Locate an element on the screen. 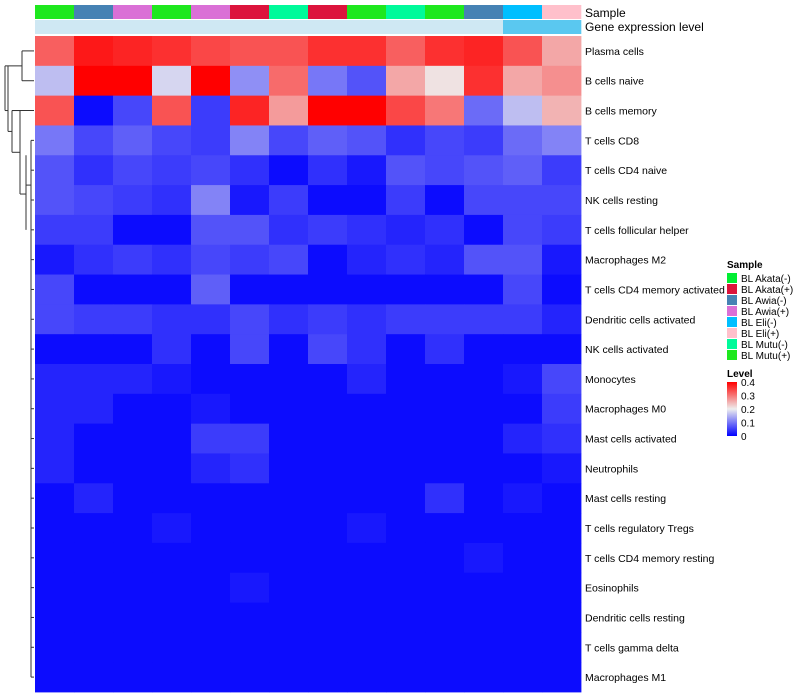 This screenshot has width=800, height=700. row-label: Mast cells activated is located at coordinates (631, 440).